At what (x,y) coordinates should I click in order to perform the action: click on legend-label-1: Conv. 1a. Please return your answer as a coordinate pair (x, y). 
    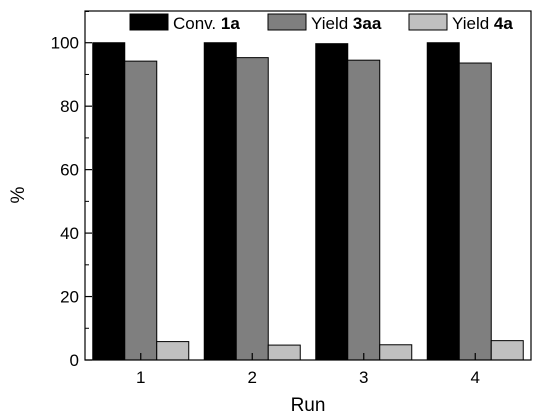
    Looking at the image, I should click on (206, 23).